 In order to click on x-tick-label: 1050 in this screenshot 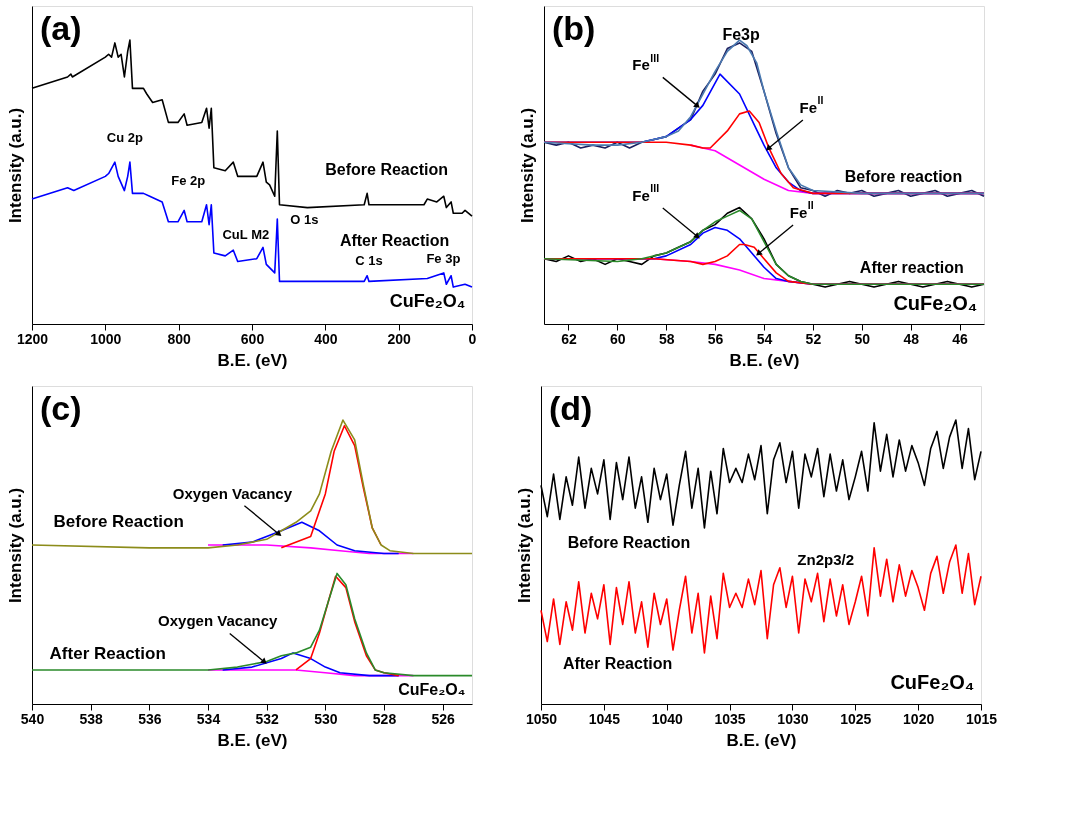, I will do `click(541, 718)`.